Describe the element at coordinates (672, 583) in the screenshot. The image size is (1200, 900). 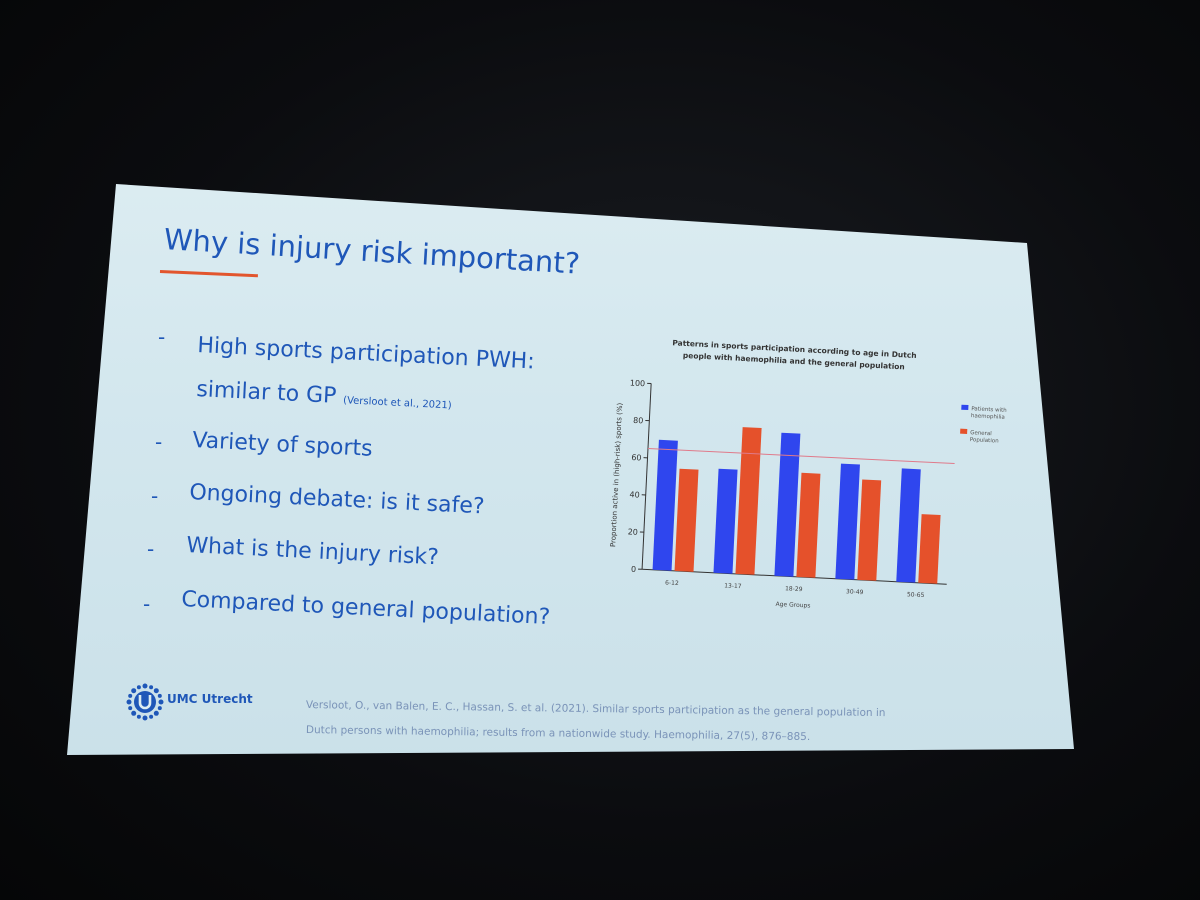
I see `x-tick-label: 6-12` at that location.